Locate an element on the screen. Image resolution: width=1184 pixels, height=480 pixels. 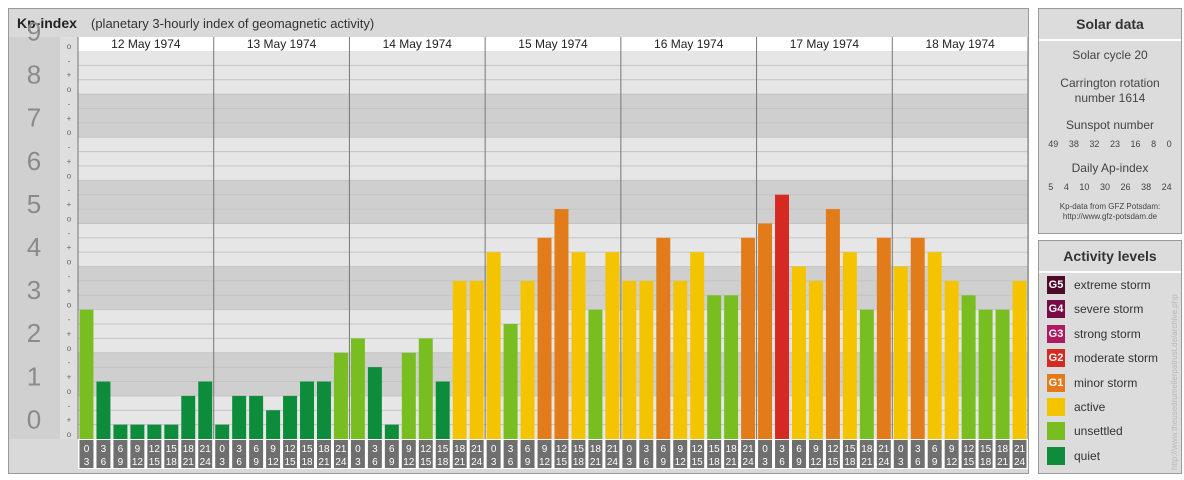
activity-level-swatch: G1 is located at coordinates (1056, 382).